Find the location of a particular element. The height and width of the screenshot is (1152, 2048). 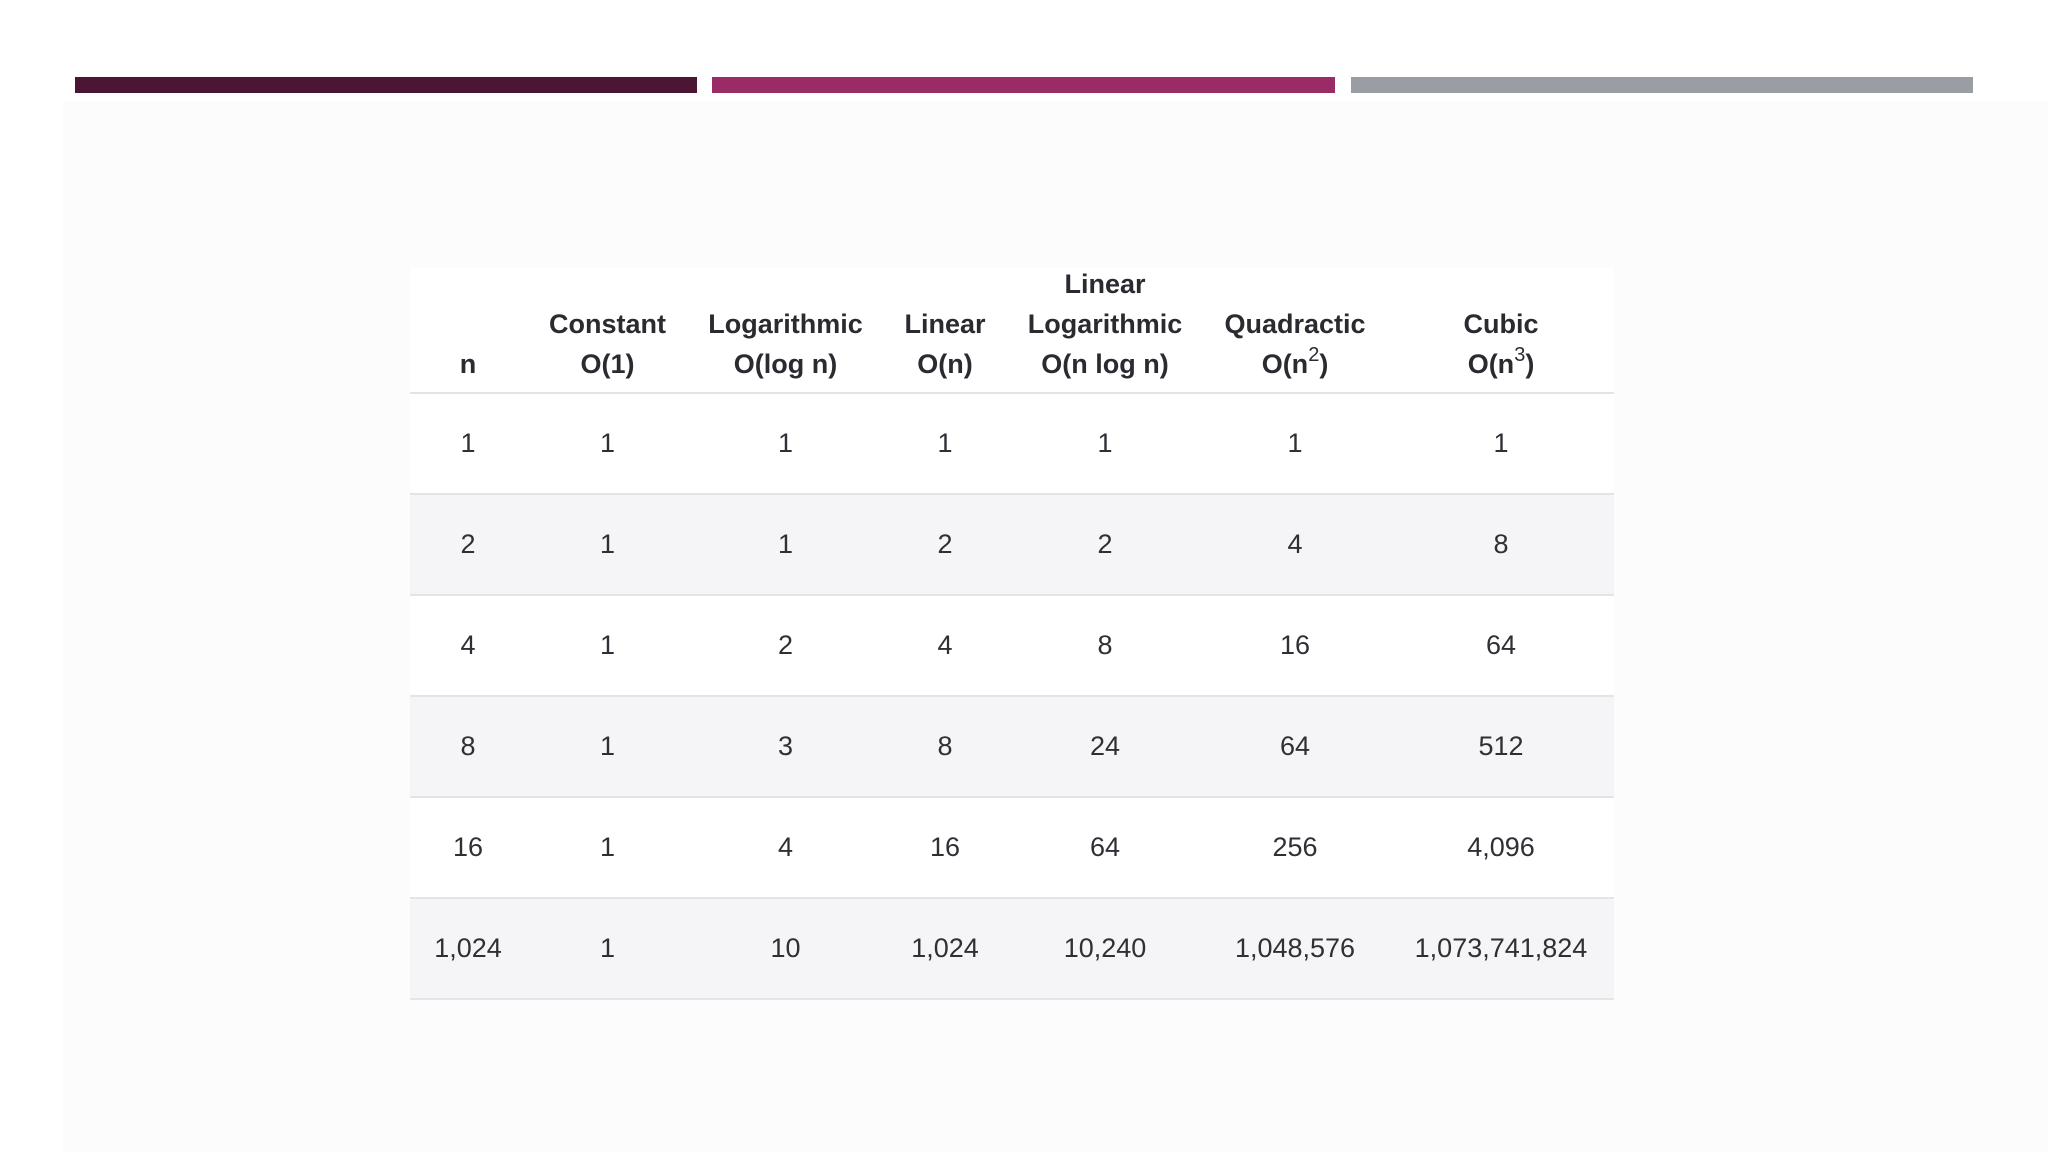

header-quadratic: Quadractic O(n2) is located at coordinates (1295, 348).